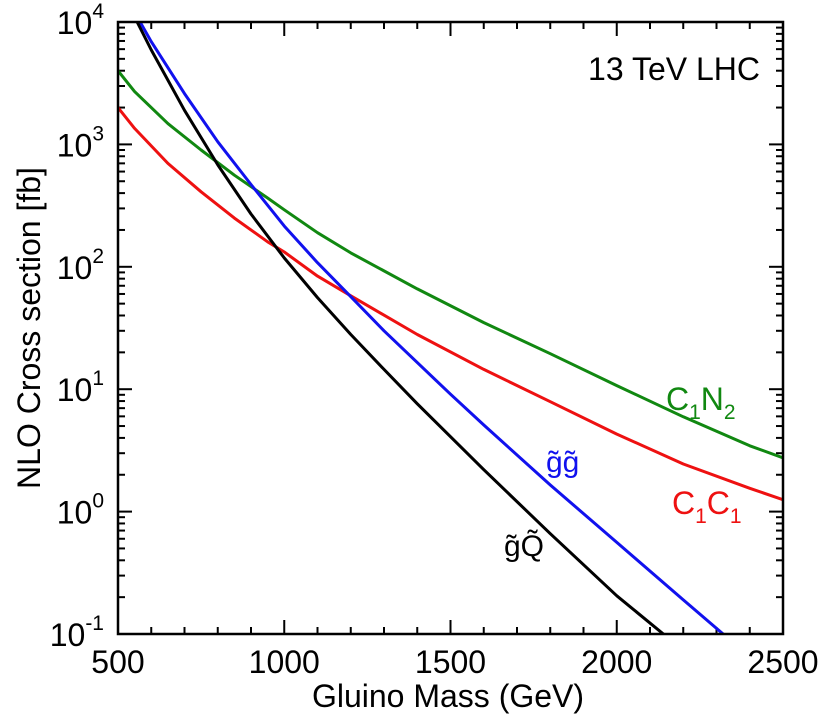  Describe the element at coordinates (80, 265) in the screenshot. I see `y-tick-label: 10²` at that location.